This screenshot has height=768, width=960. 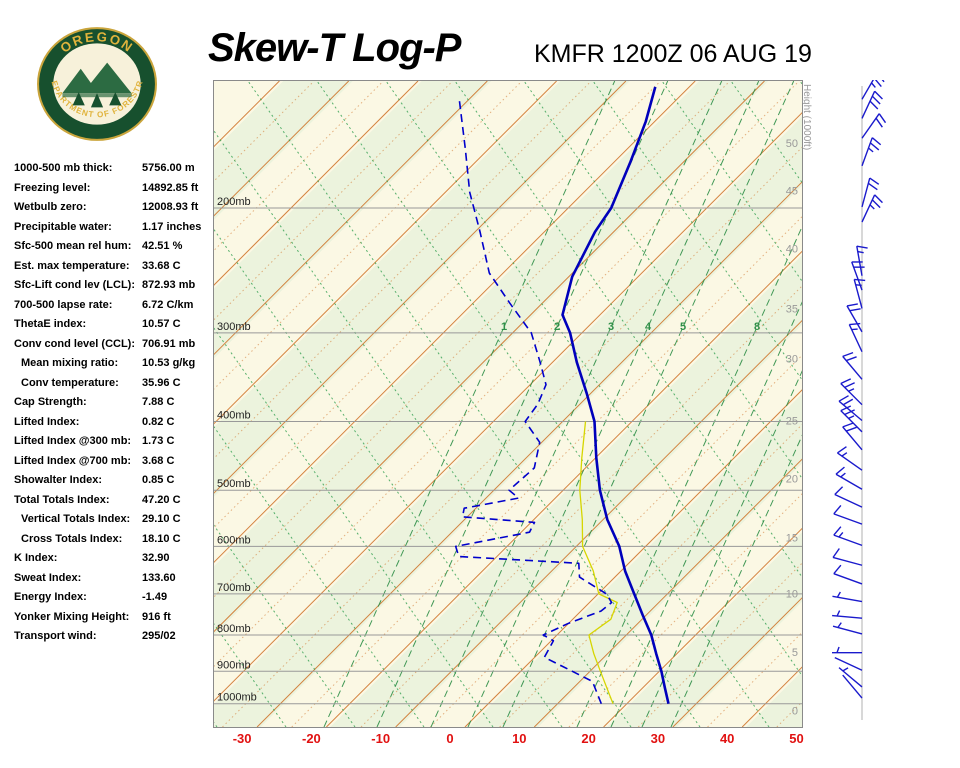 What do you see at coordinates (159, 577) in the screenshot?
I see `index-value: 133.60` at bounding box center [159, 577].